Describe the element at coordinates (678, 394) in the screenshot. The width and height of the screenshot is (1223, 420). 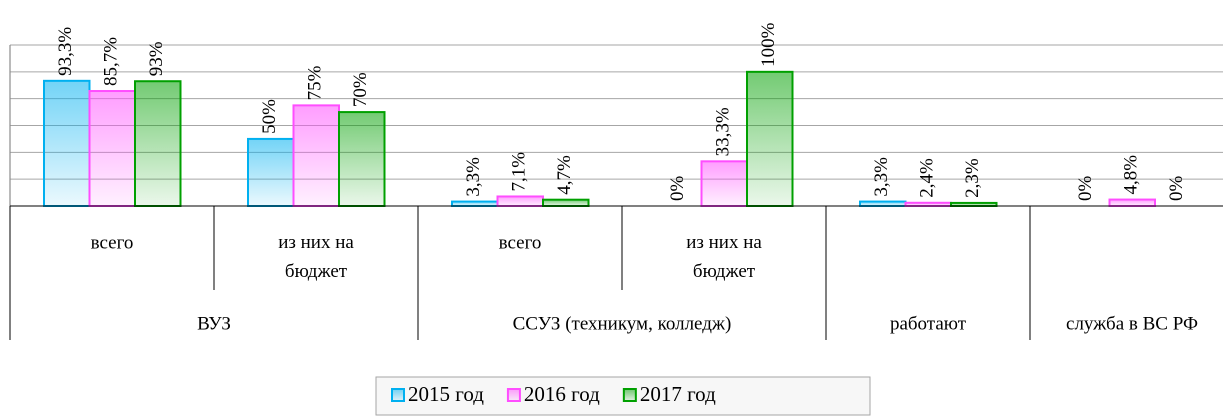
I see `legend-label: 2017 год` at that location.